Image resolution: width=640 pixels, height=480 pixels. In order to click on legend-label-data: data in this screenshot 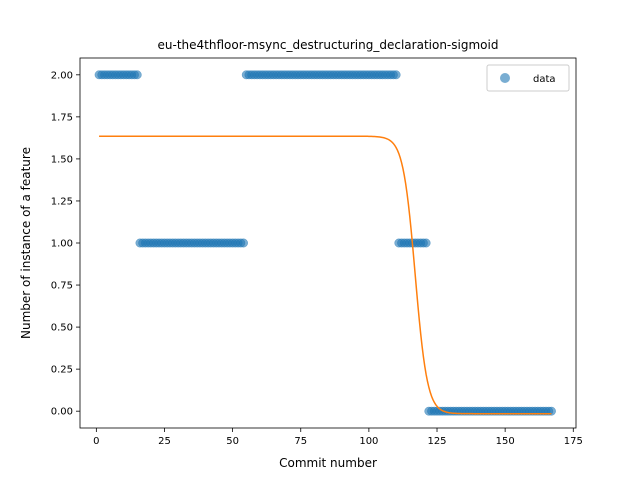, I will do `click(544, 79)`.